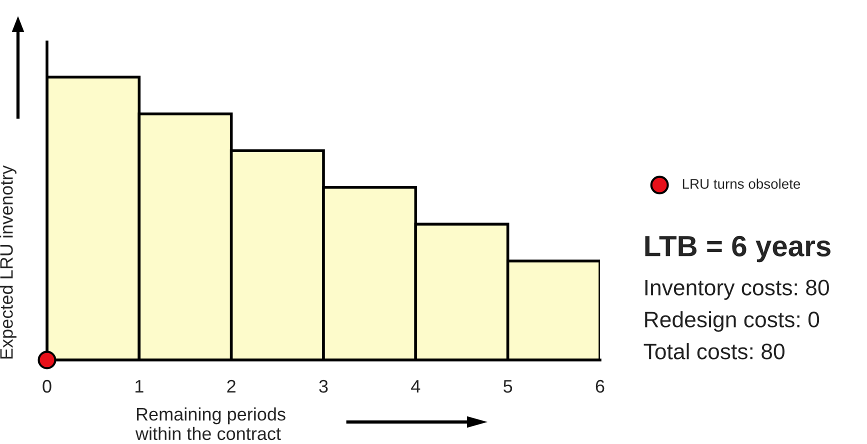  I want to click on text: Inventory costs: 80, so click(737, 290).